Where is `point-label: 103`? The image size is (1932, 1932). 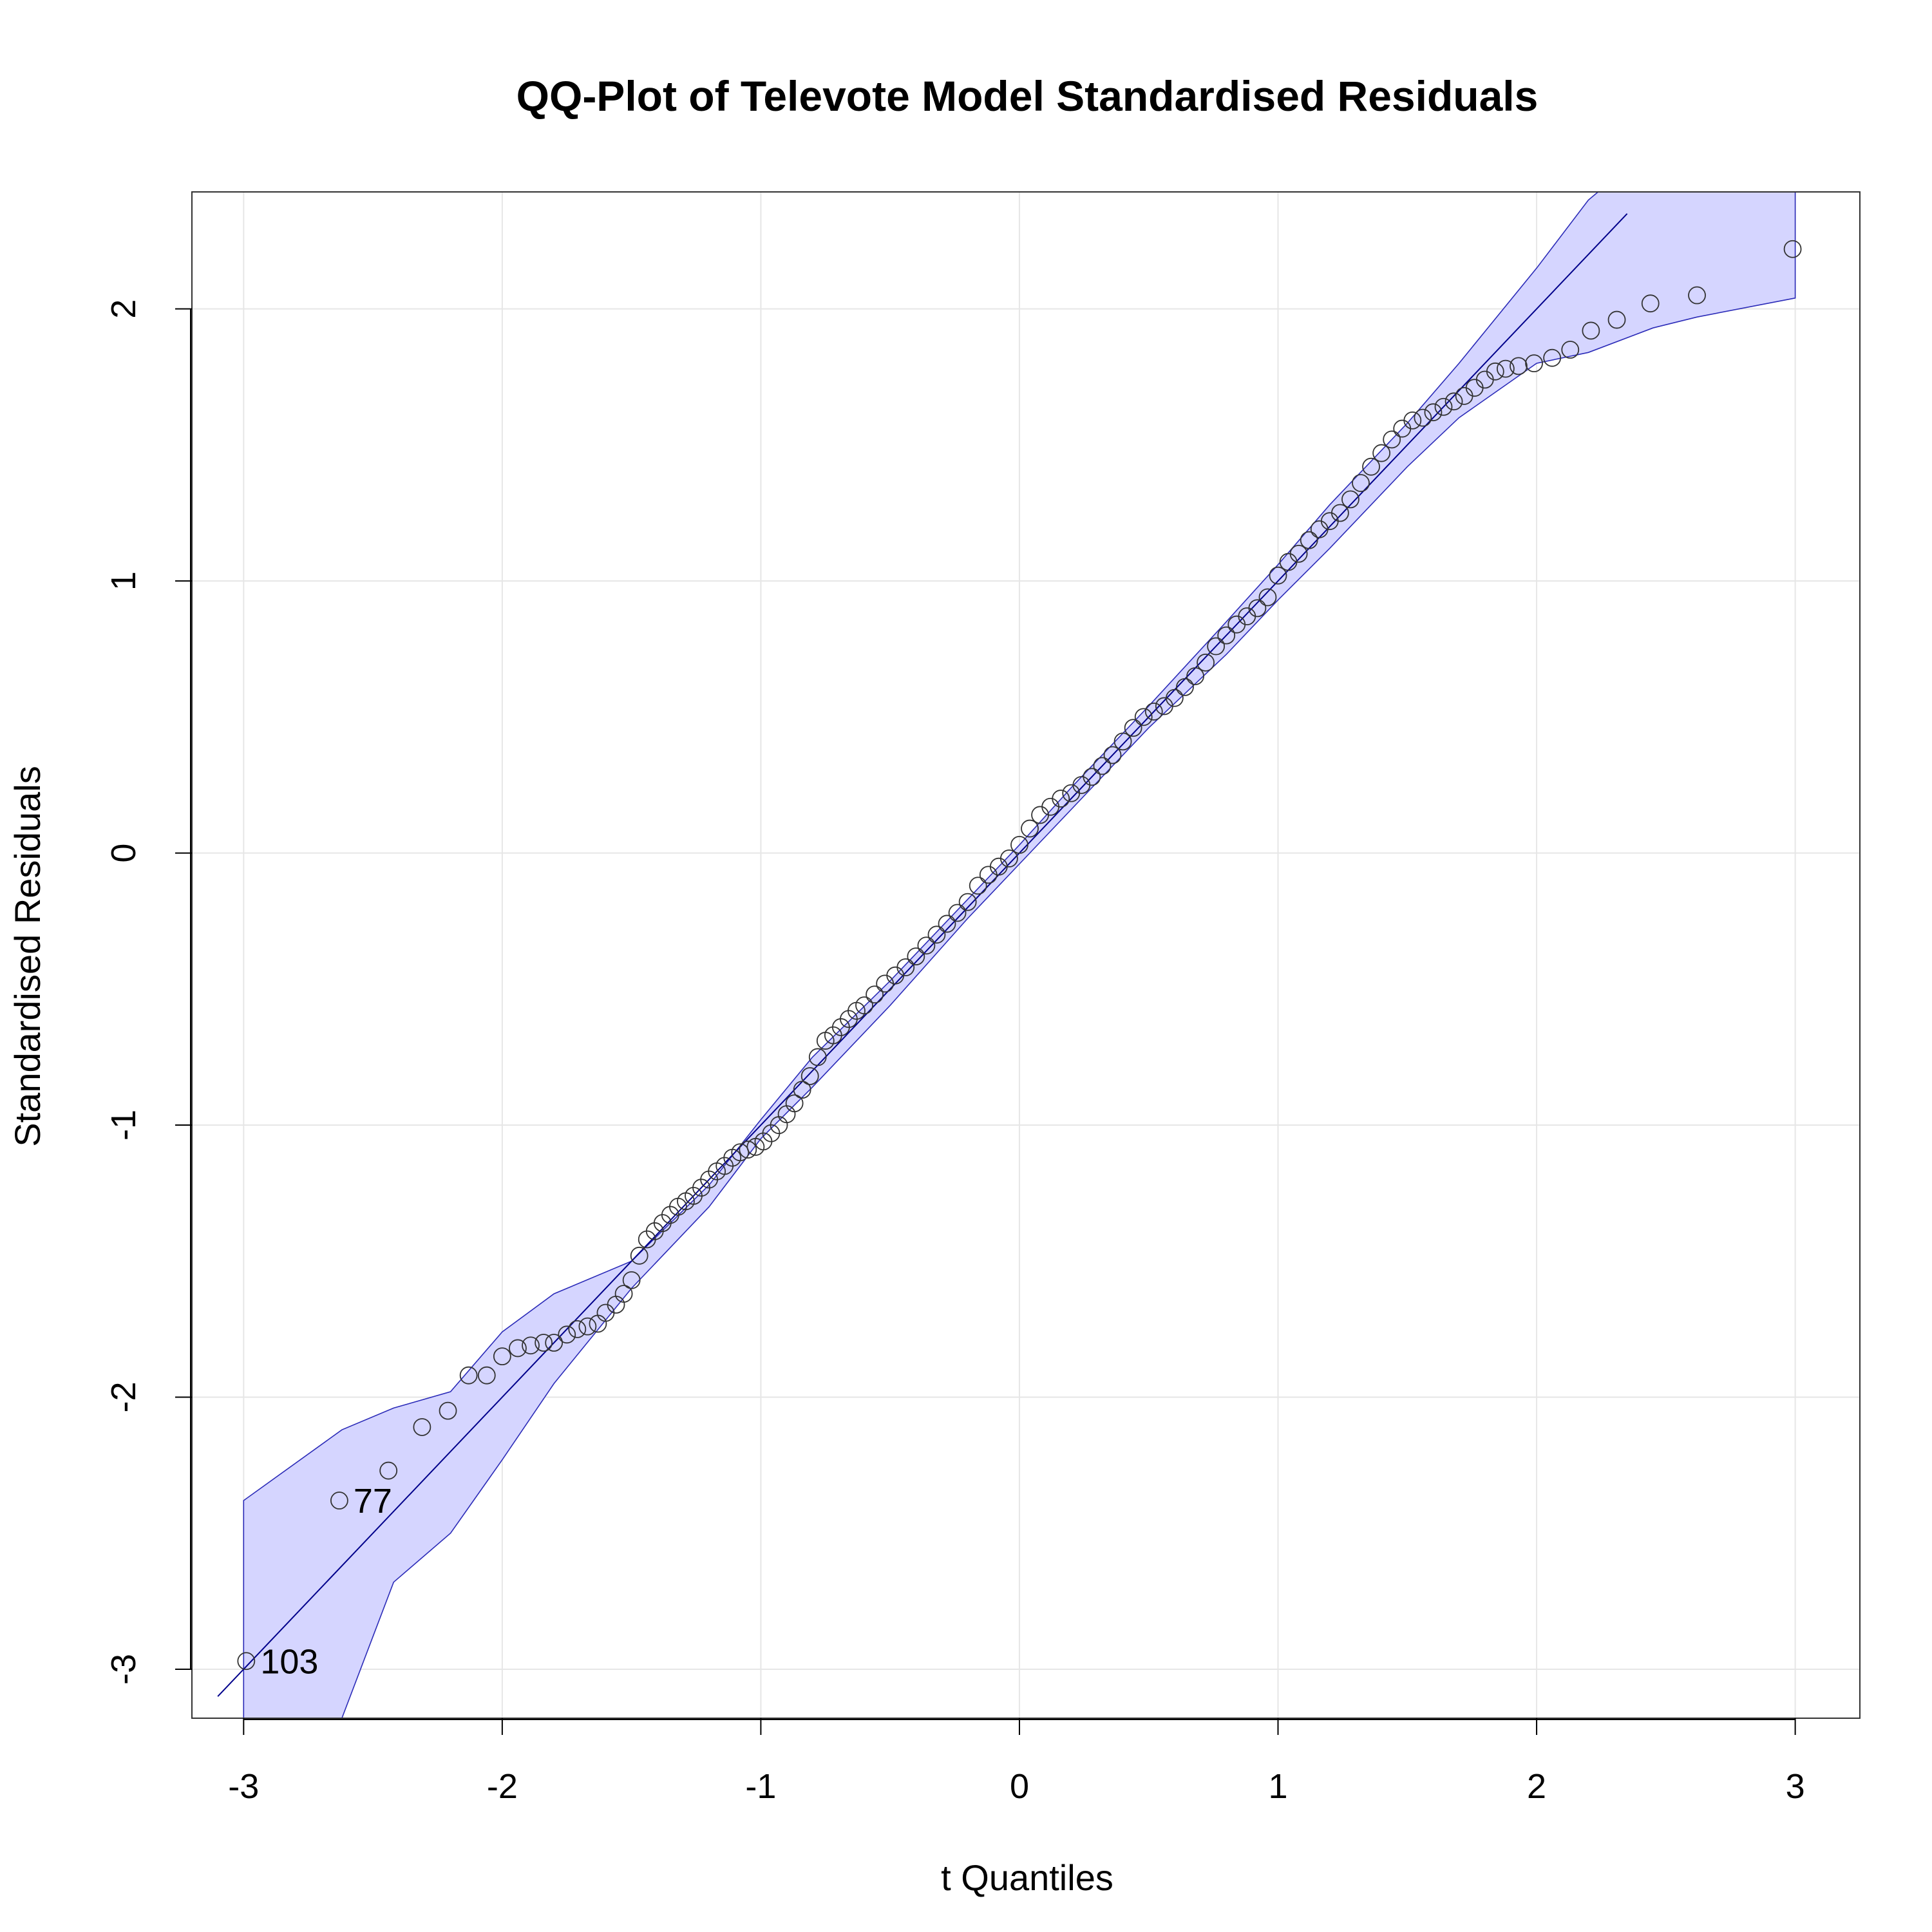 point-label: 103 is located at coordinates (289, 1661).